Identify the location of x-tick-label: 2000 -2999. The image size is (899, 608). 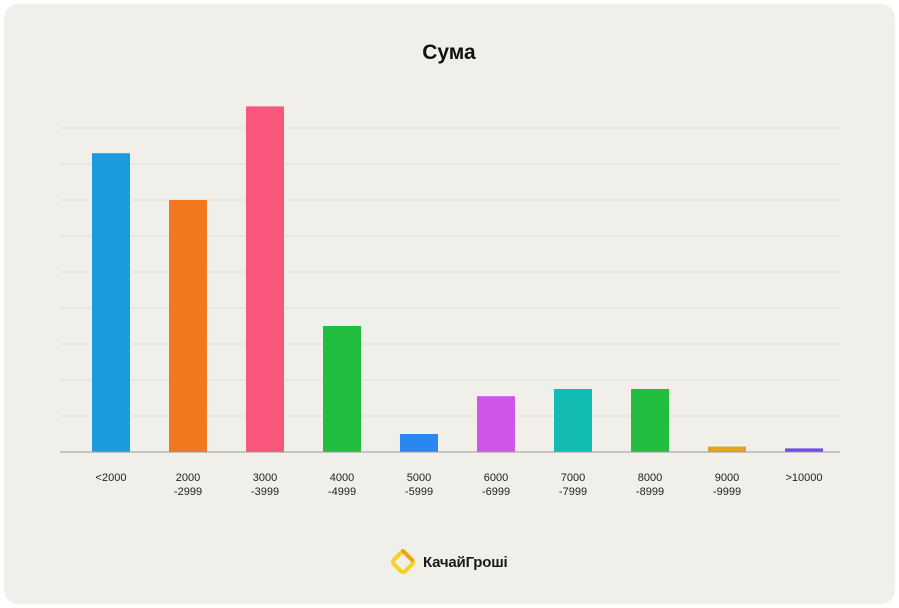
(188, 485).